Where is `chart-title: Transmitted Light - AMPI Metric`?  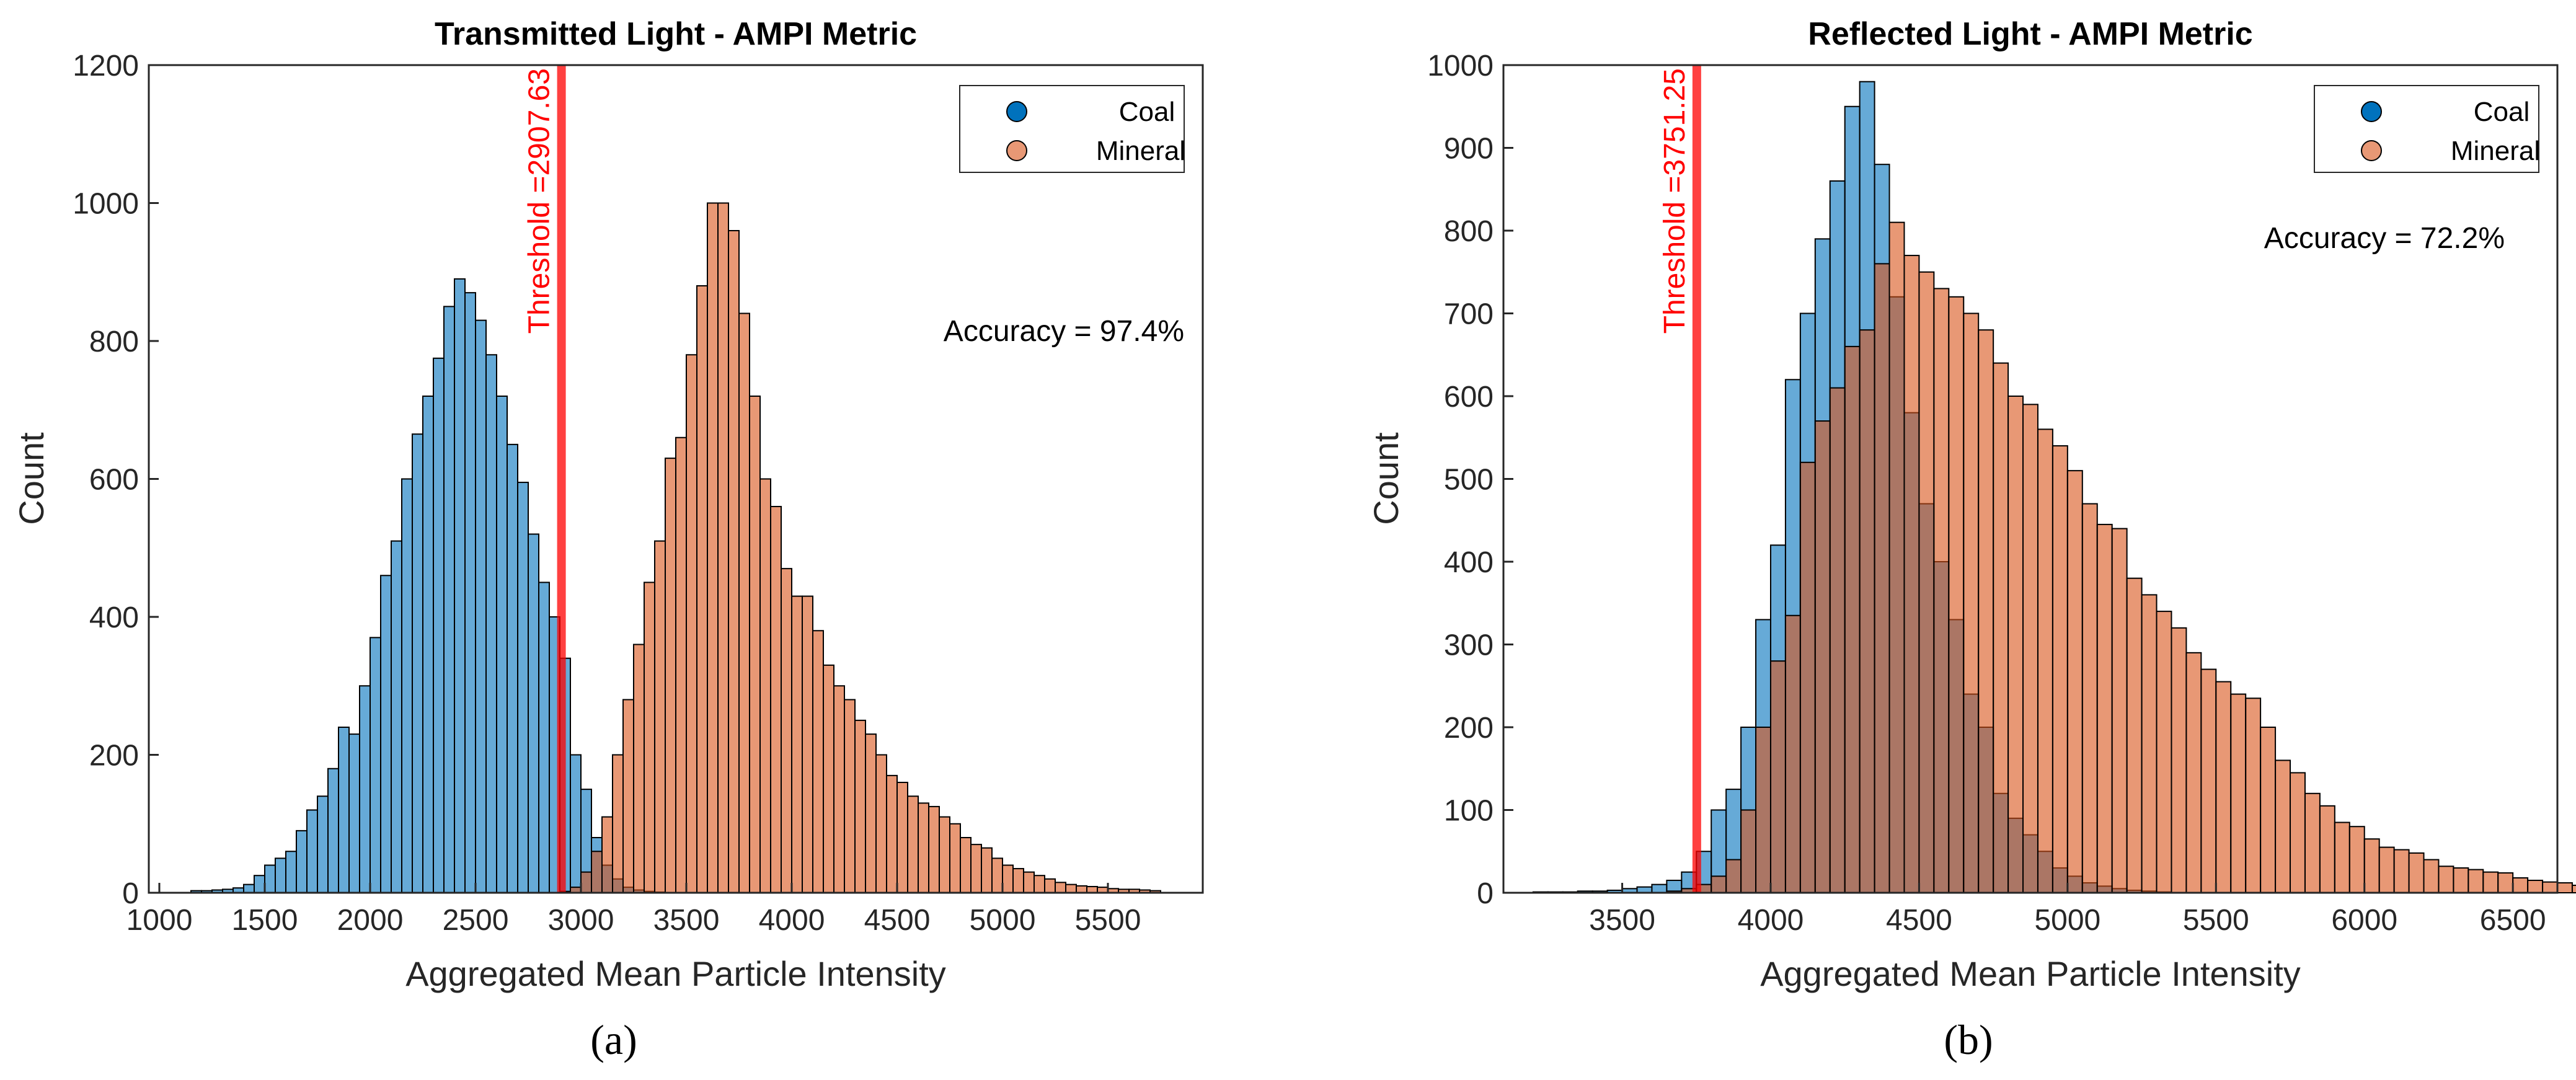
chart-title: Transmitted Light - AMPI Metric is located at coordinates (676, 34).